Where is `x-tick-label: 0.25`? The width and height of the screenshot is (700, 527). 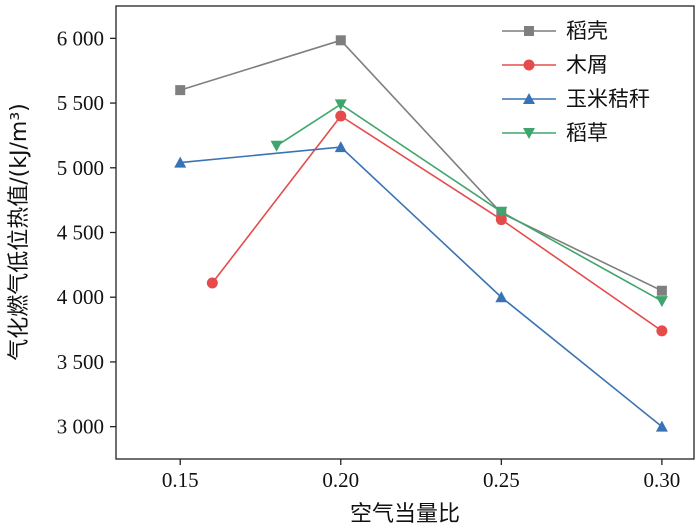
x-tick-label: 0.25 is located at coordinates (501, 480).